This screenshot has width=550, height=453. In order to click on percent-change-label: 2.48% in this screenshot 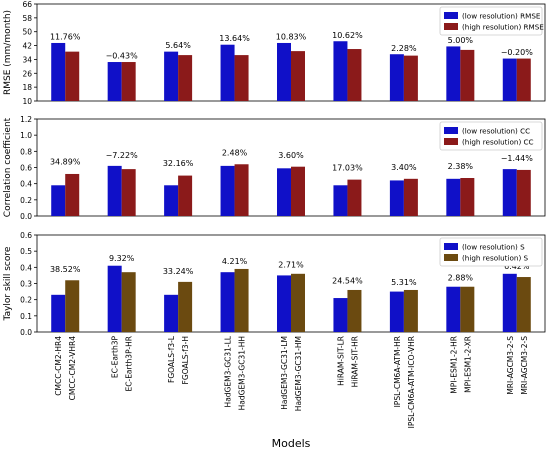, I will do `click(235, 152)`.